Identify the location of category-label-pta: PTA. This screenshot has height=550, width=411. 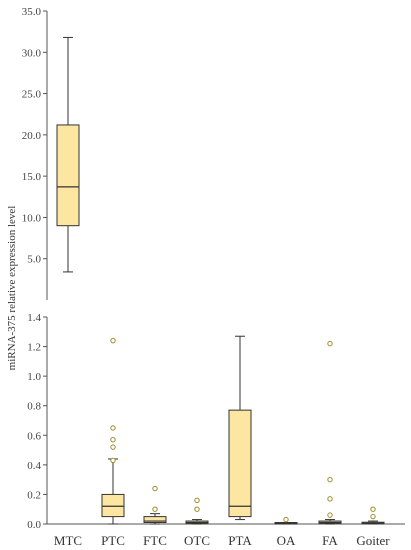
(240, 540).